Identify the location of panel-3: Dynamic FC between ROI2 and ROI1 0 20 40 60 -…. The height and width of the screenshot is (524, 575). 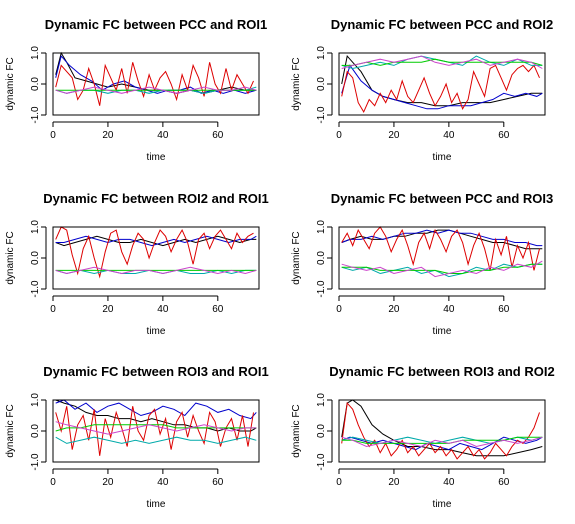
(137, 264).